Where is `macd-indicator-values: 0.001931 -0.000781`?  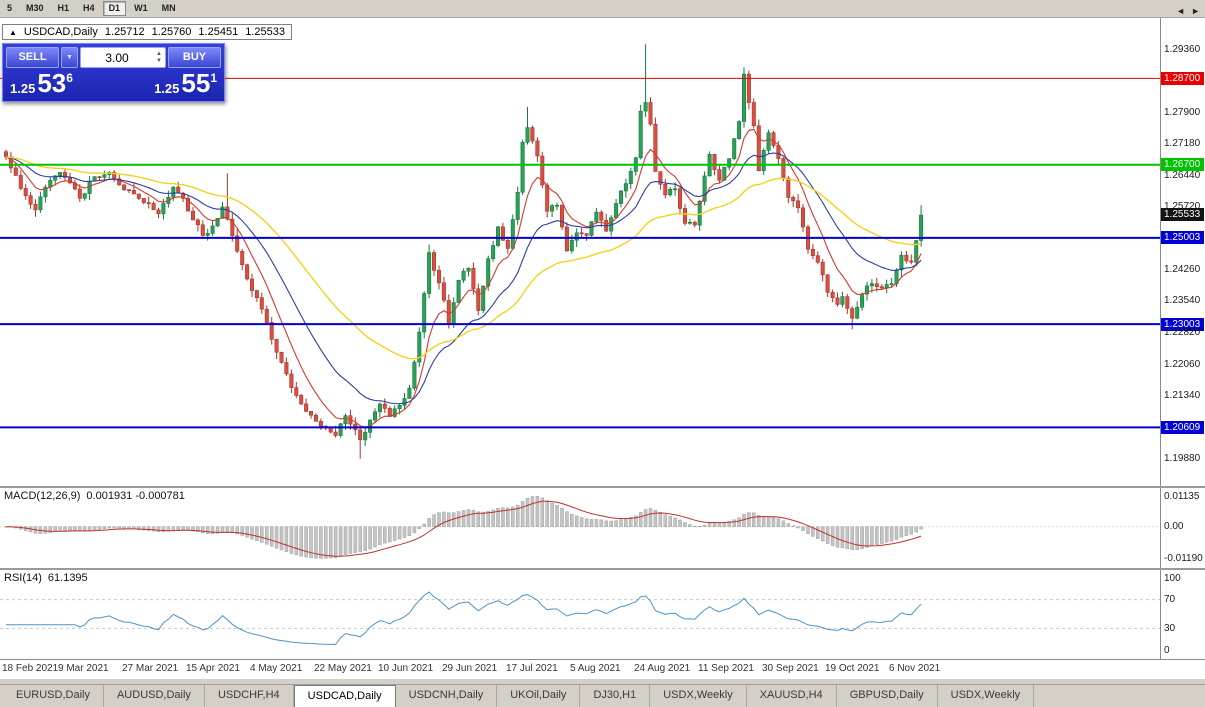 macd-indicator-values: 0.001931 -0.000781 is located at coordinates (135, 496).